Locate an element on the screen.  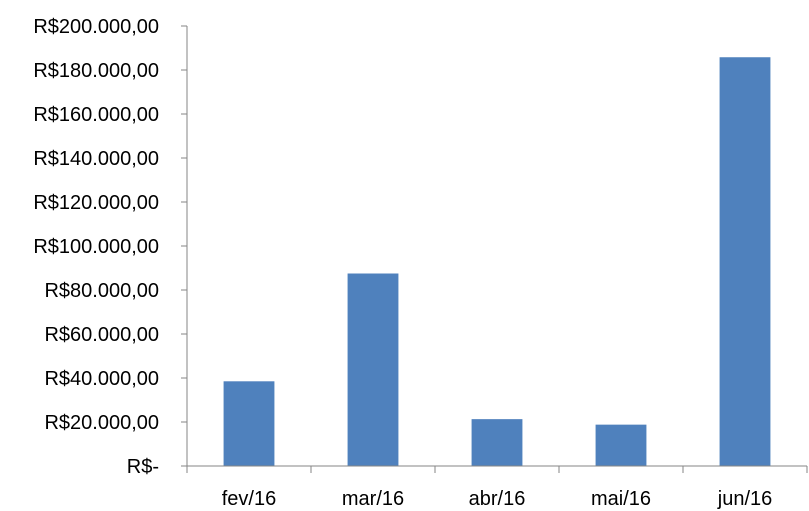
x-axis-tick-marks is located at coordinates (497, 469).